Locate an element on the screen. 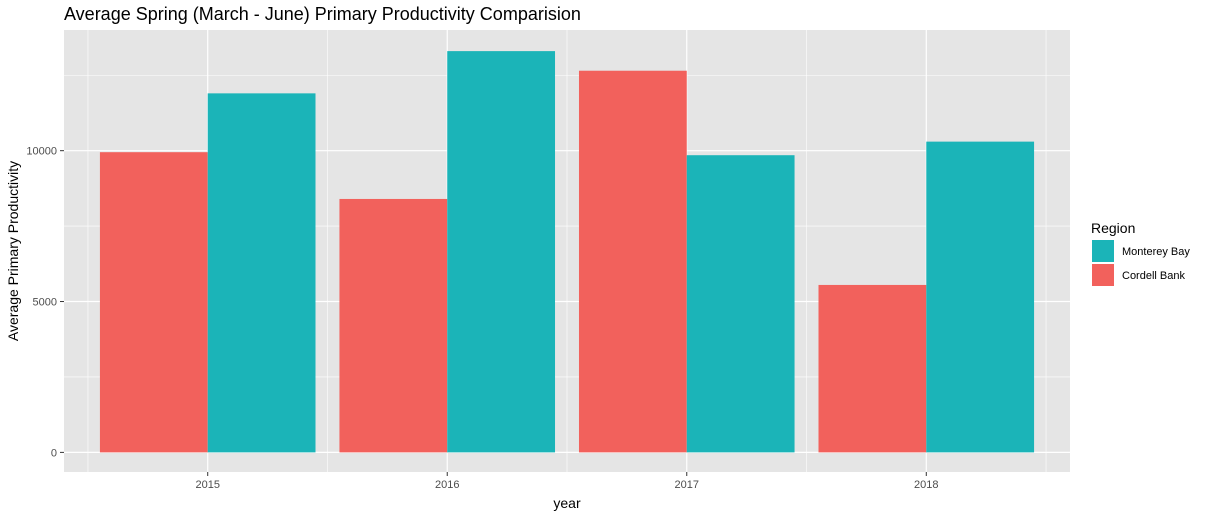  y-axis-title: Average Primary Productivity is located at coordinates (13, 251).